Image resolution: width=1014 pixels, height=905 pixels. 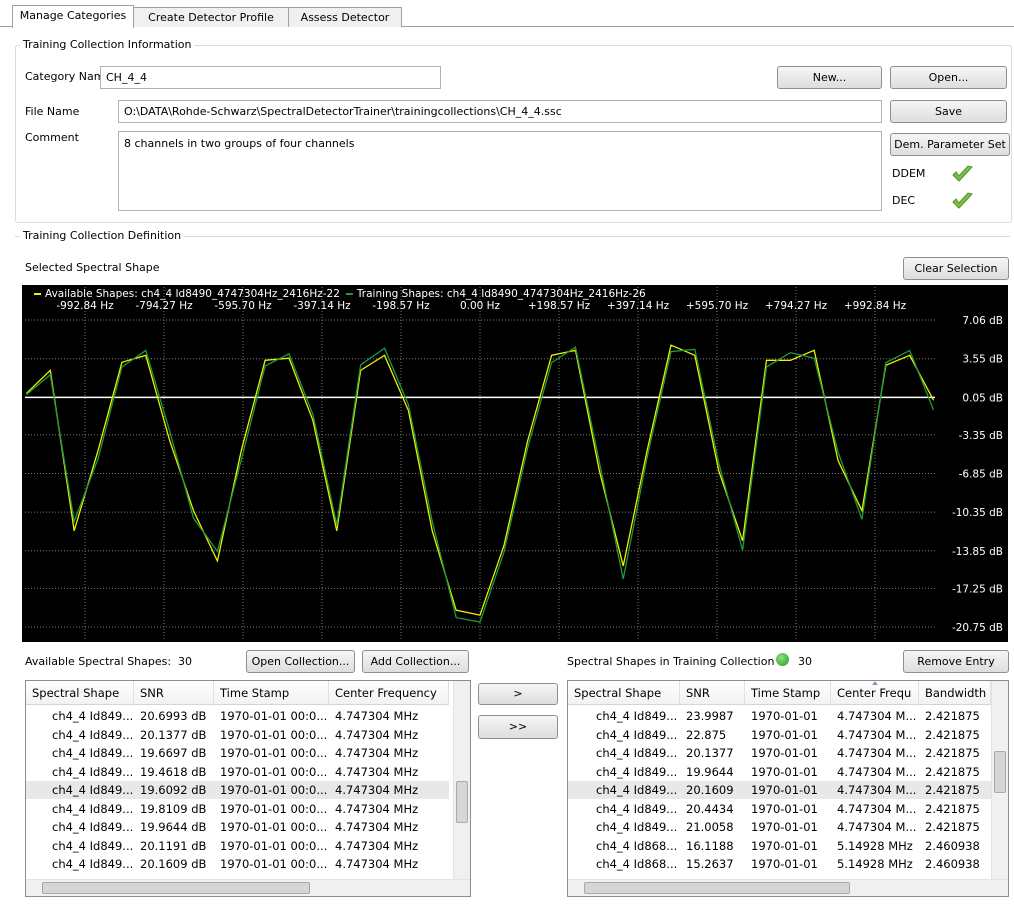 What do you see at coordinates (173, 716) in the screenshot?
I see `table-cell: 20.6993 dB` at bounding box center [173, 716].